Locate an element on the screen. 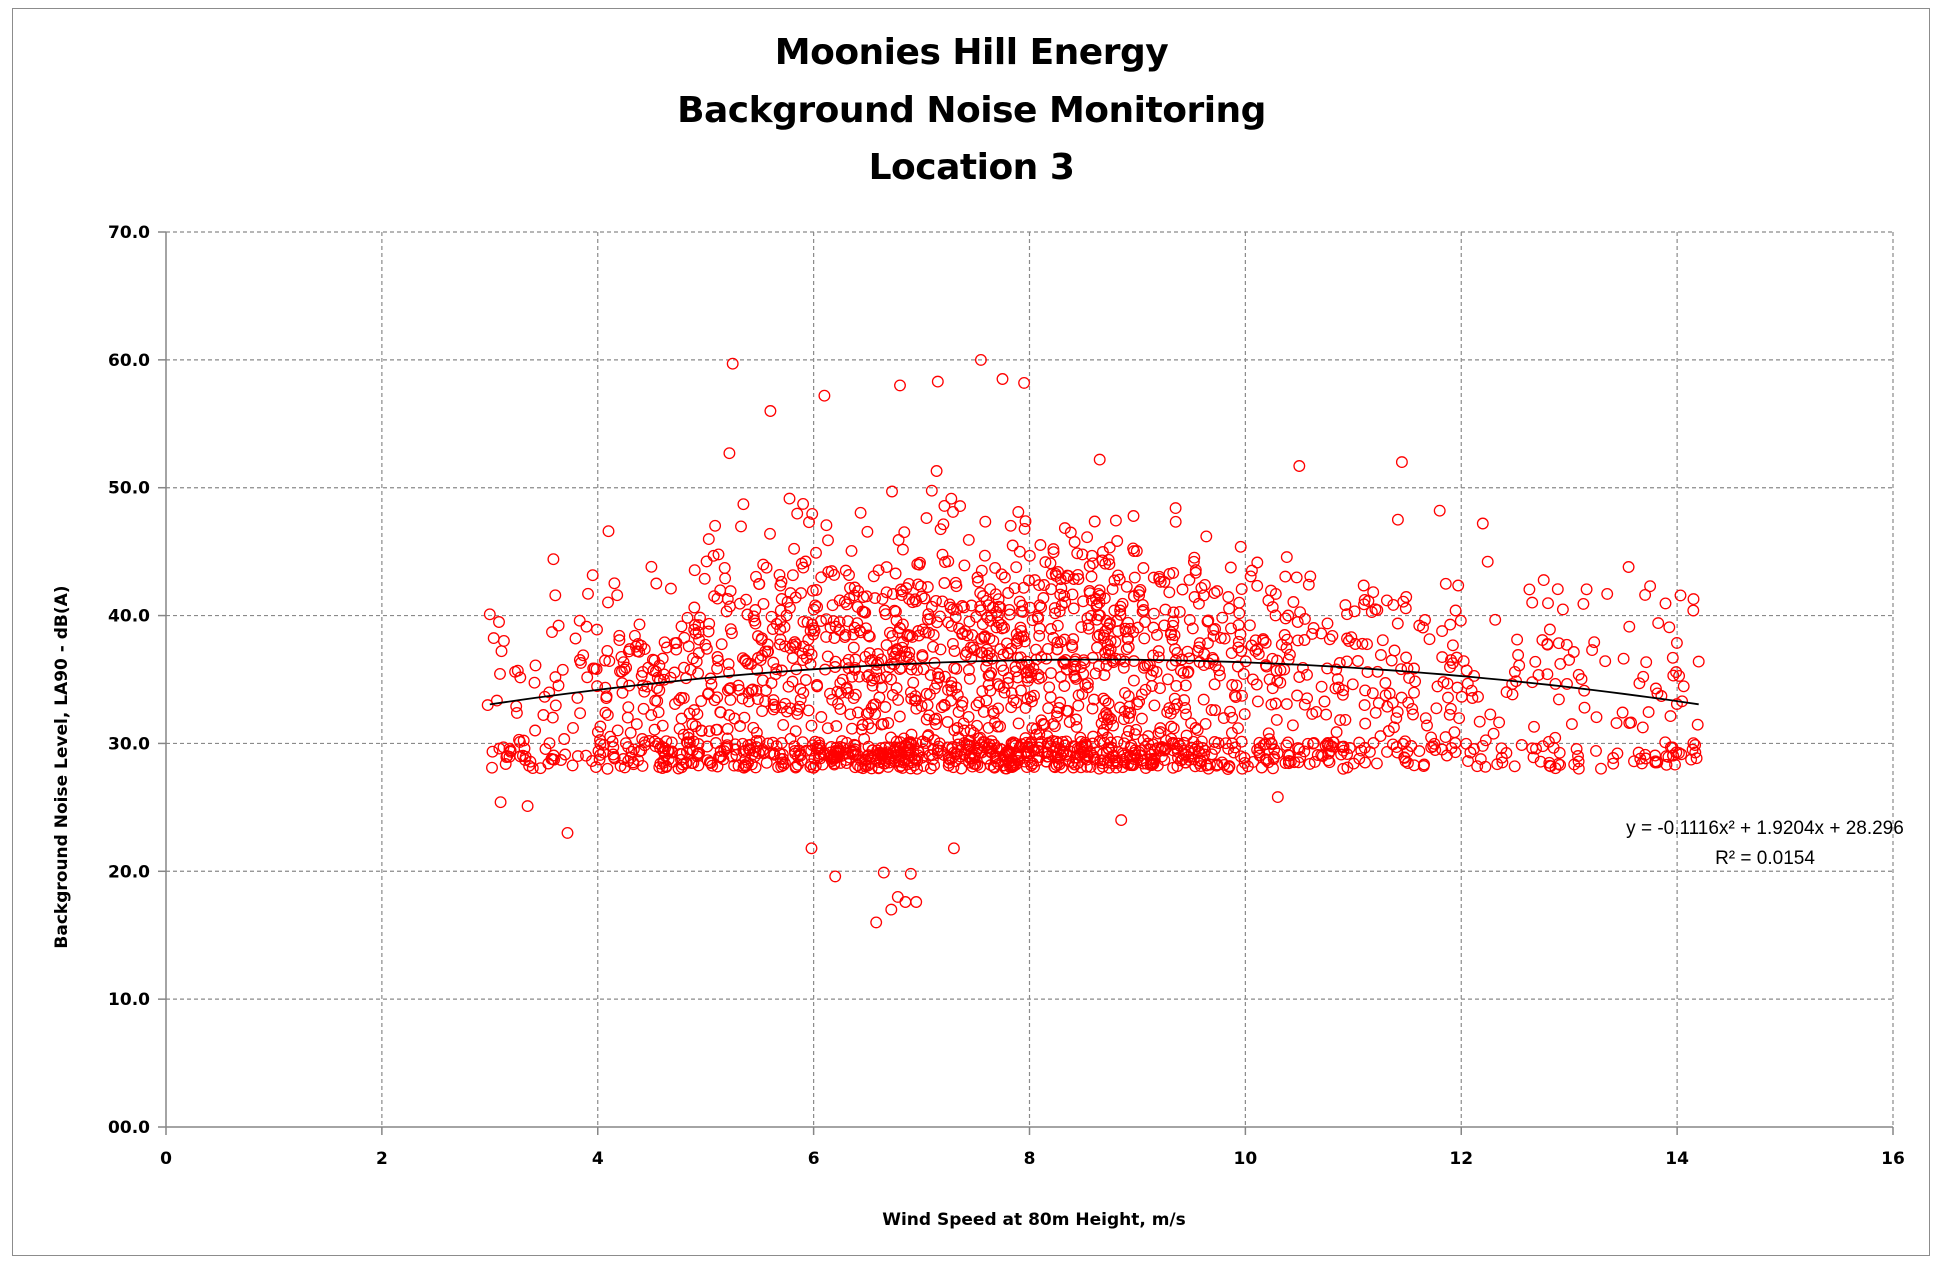 Image resolution: width=1943 pixels, height=1261 pixels. x-tick-label: 6 is located at coordinates (814, 1159).